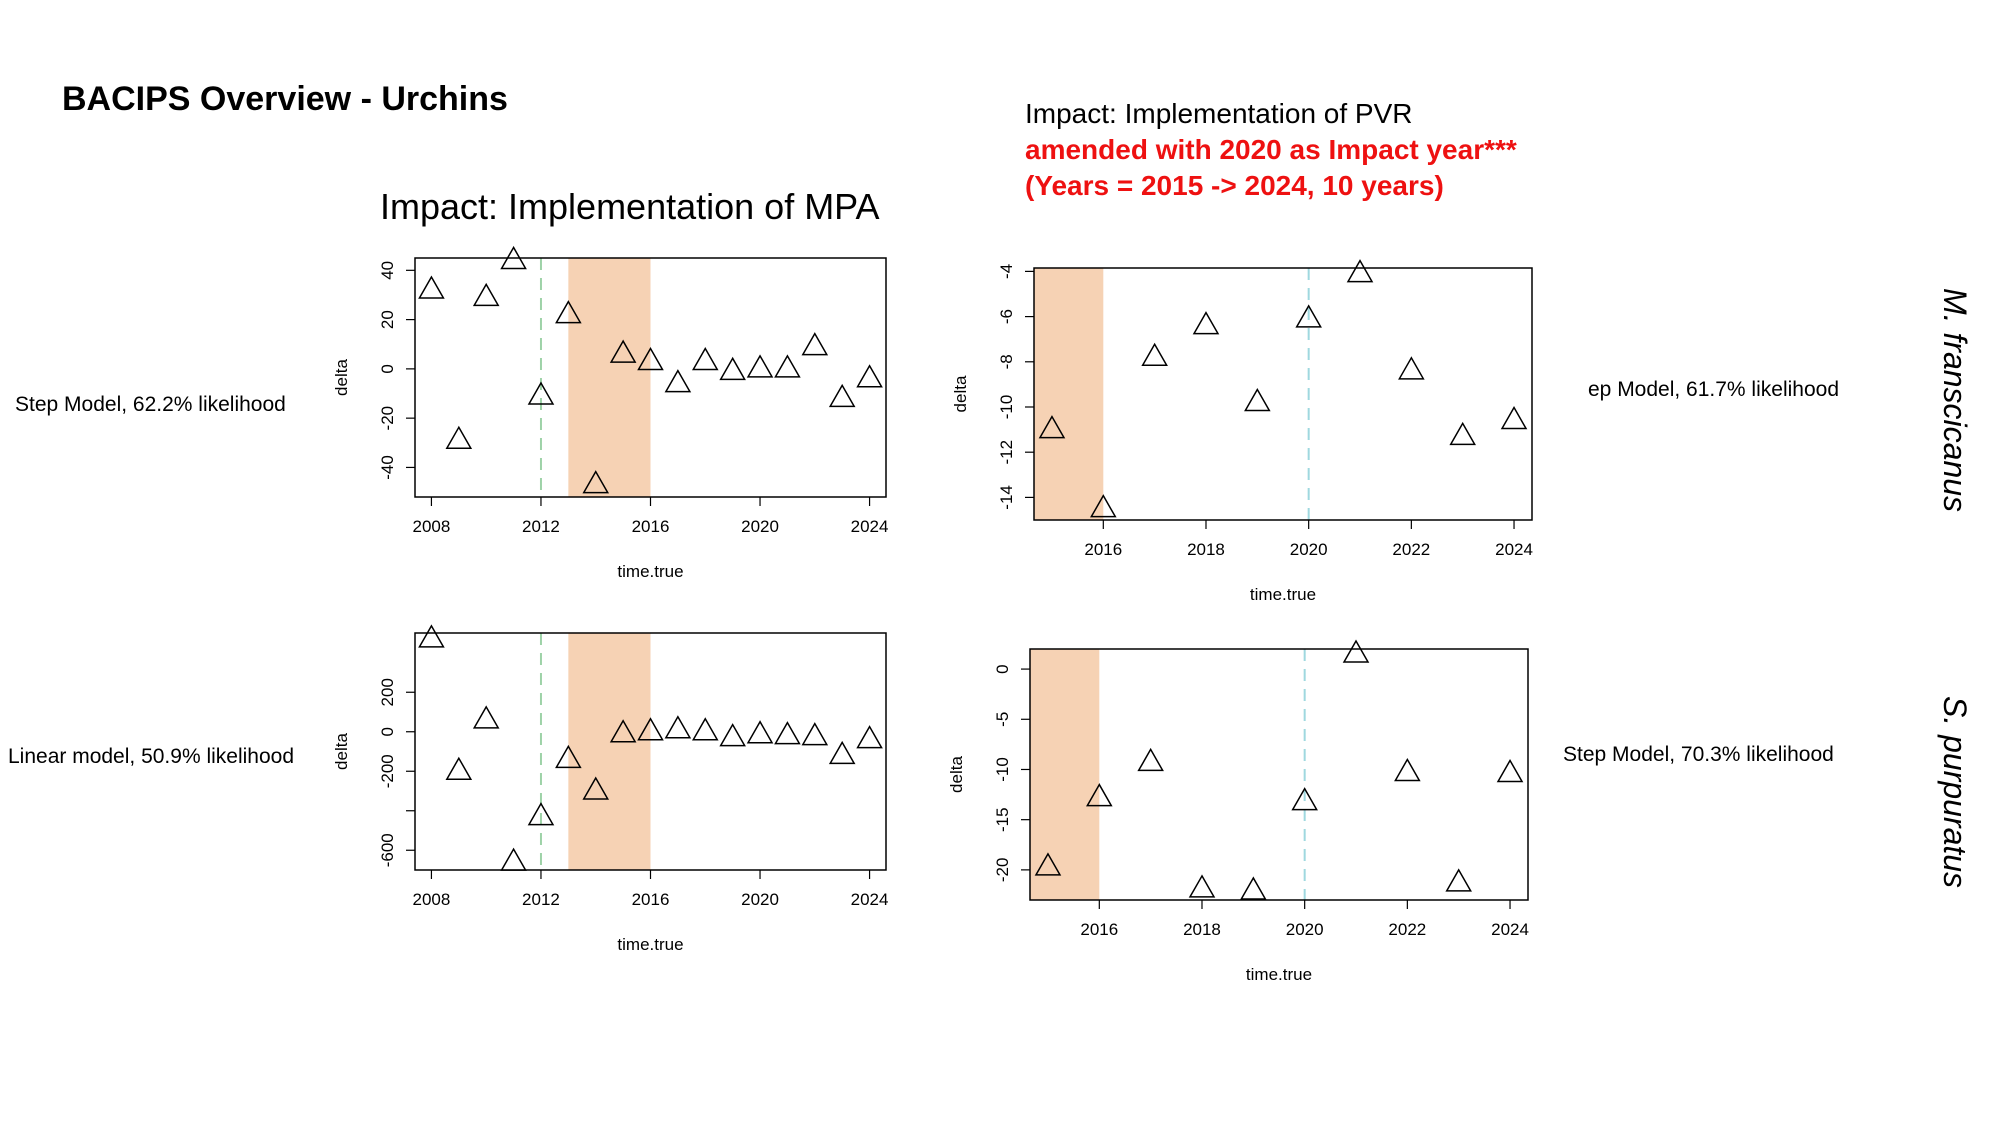  Describe the element at coordinates (1006, 497) in the screenshot. I see `top-right-y-tick-label: -14` at that location.